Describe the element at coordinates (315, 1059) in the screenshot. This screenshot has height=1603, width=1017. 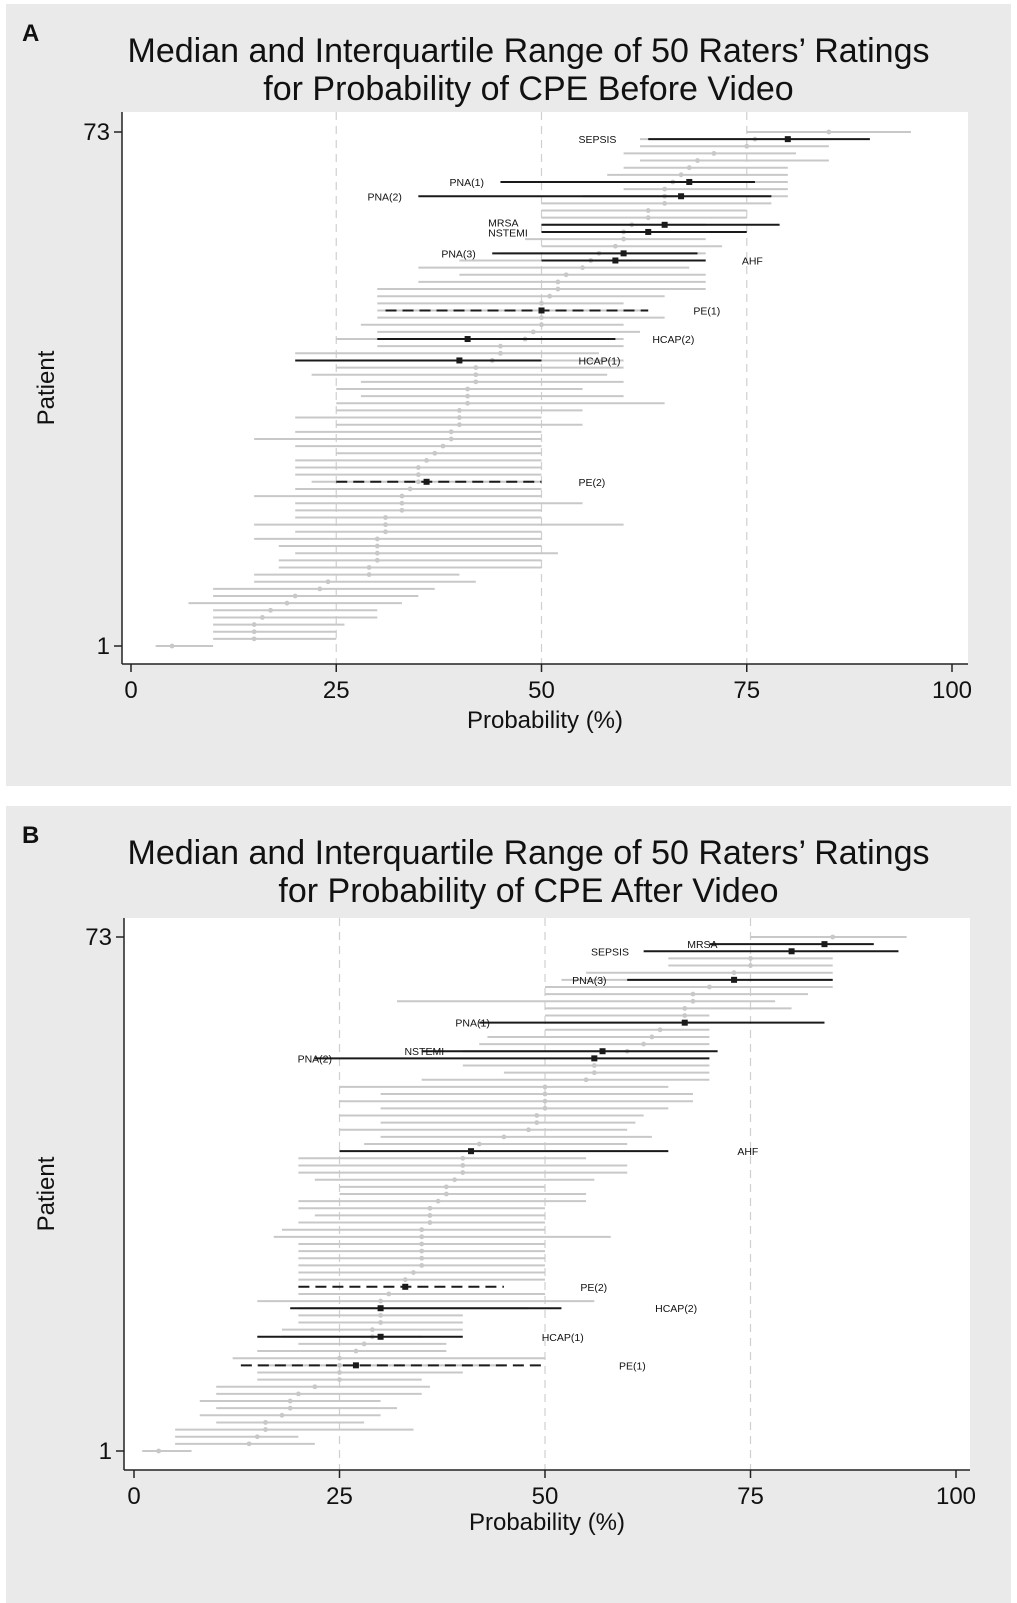
I see `case-label: PNA(2)` at that location.